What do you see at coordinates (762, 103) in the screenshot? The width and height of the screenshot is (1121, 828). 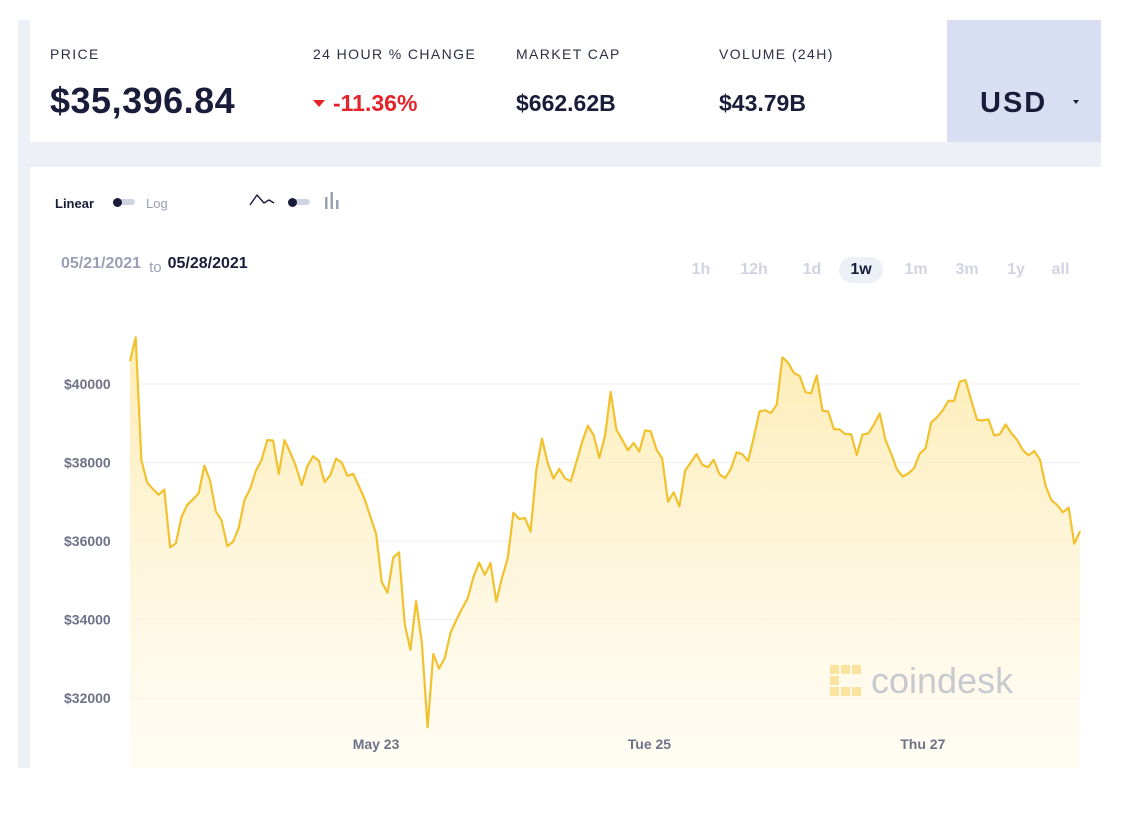 I see `volume-value: $43.79B` at bounding box center [762, 103].